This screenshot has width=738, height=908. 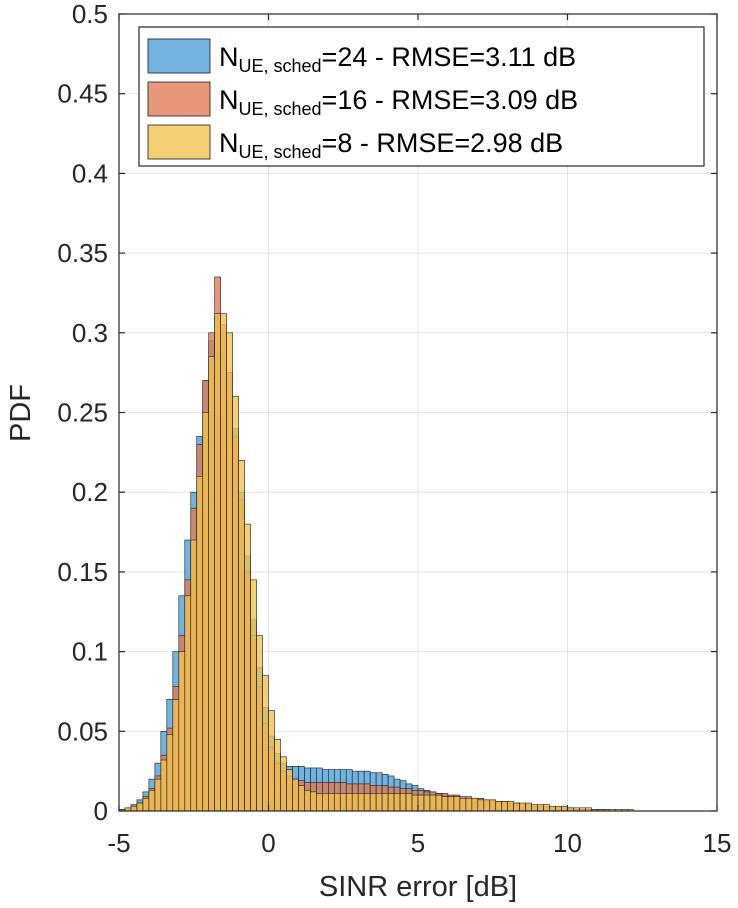 I want to click on y-tick-label: 0.1, so click(x=90, y=652).